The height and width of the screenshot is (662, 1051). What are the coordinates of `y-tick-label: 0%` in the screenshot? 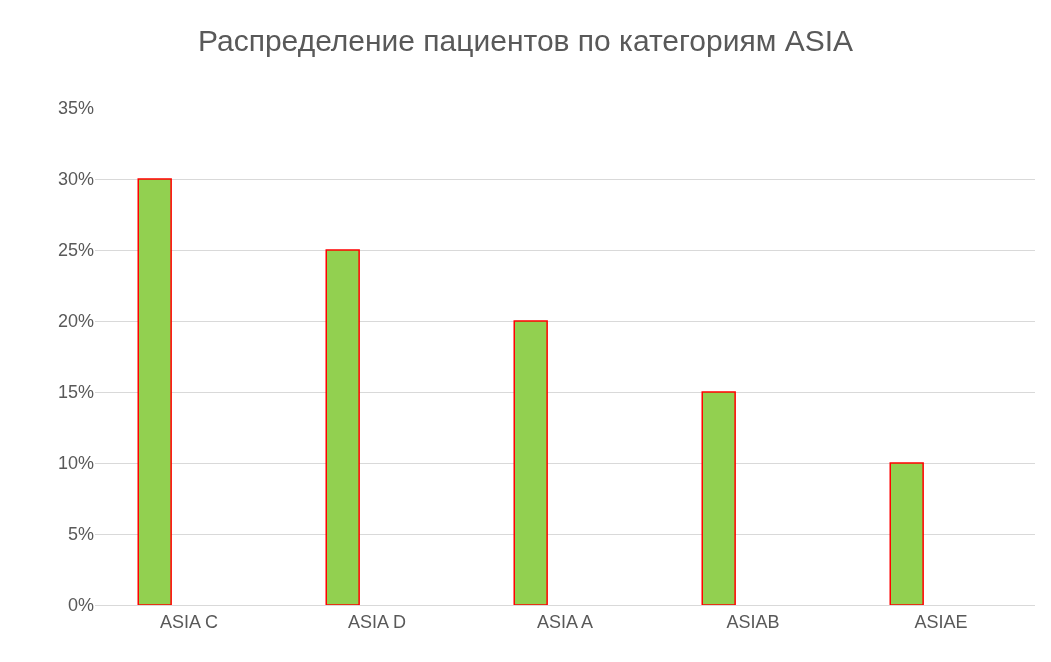 It's located at (80, 605).